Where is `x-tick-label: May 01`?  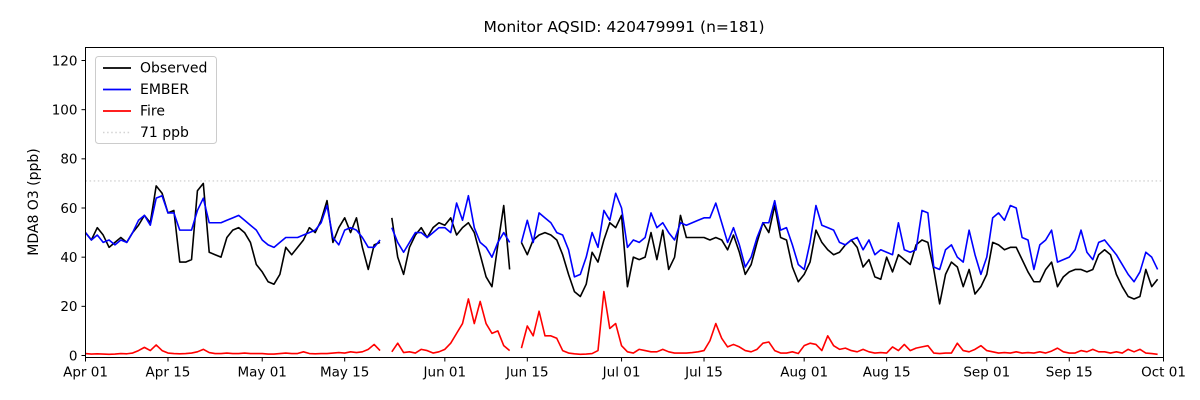 x-tick-label: May 01 is located at coordinates (262, 373).